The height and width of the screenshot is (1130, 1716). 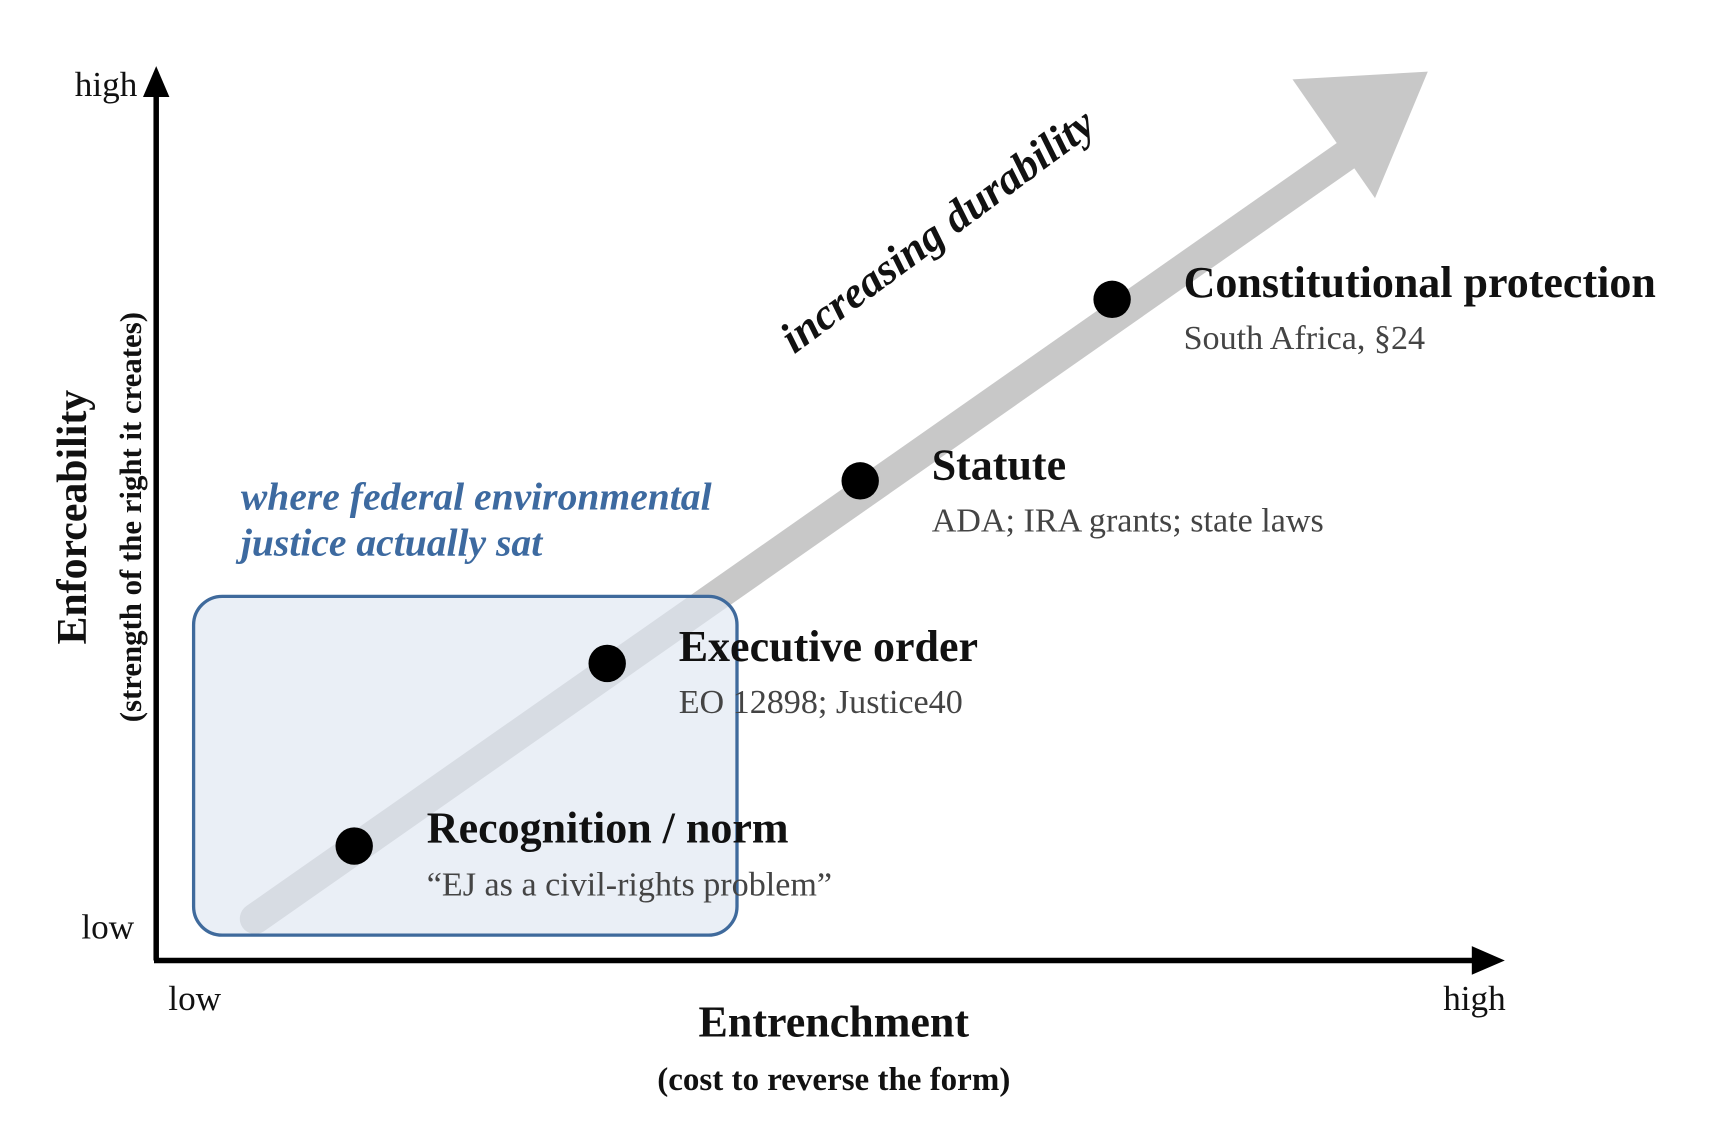 I want to click on trend-label: increasing durability, so click(x=937, y=230).